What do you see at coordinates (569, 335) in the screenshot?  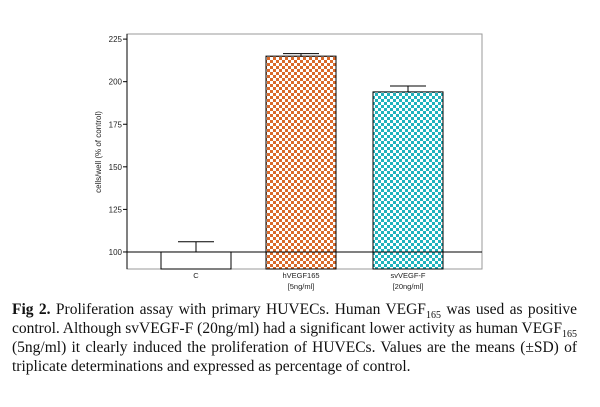 I see `caption-subscript-2: 165` at bounding box center [569, 335].